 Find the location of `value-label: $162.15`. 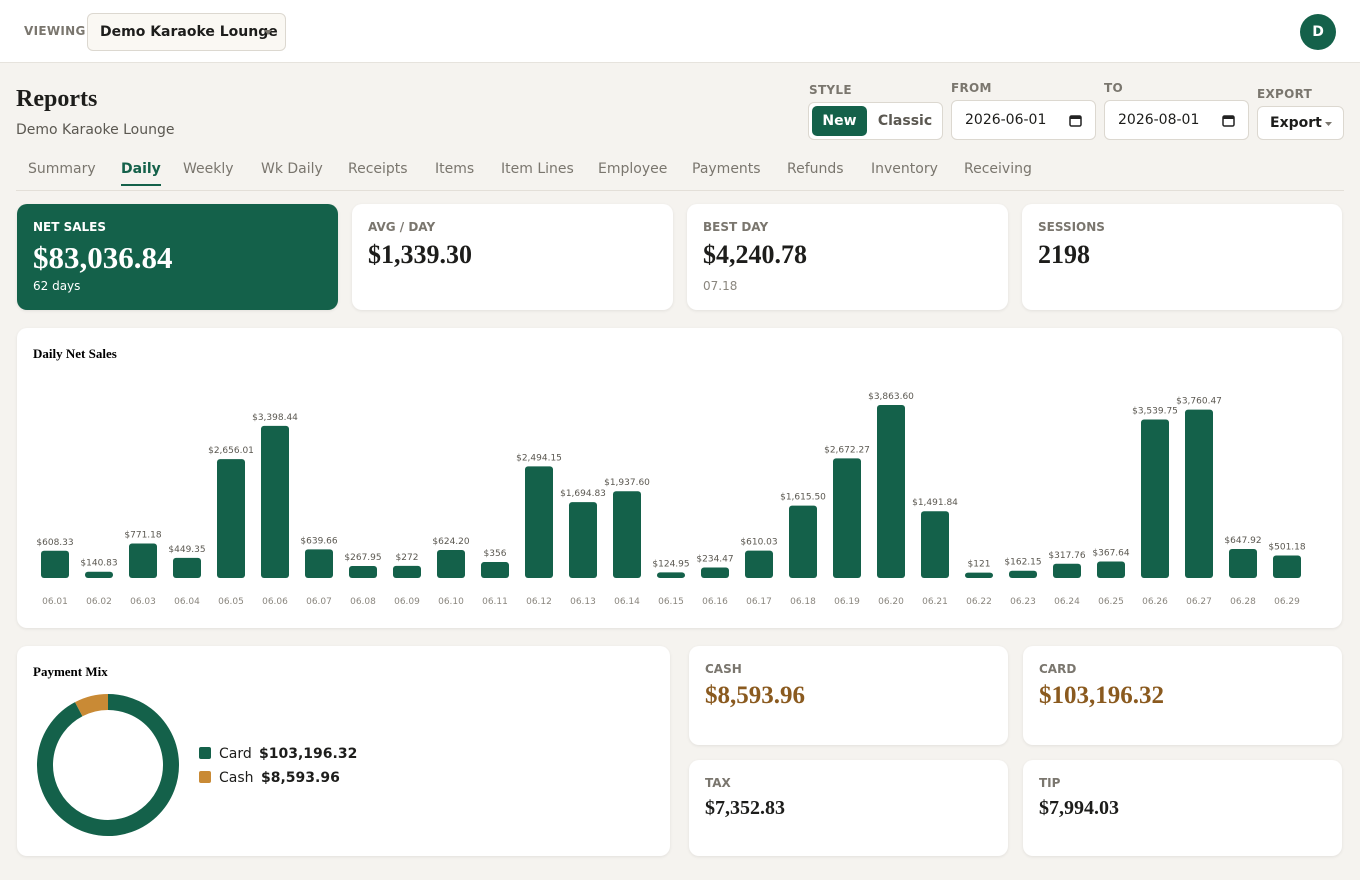

value-label: $162.15 is located at coordinates (1022, 563).